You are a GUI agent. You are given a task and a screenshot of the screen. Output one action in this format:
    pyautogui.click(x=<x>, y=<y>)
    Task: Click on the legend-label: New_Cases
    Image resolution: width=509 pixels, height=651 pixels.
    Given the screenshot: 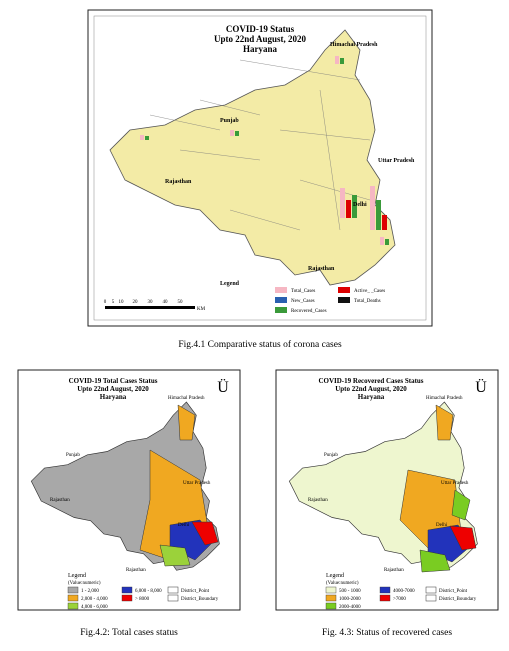 What is the action you would take?
    pyautogui.click(x=303, y=301)
    